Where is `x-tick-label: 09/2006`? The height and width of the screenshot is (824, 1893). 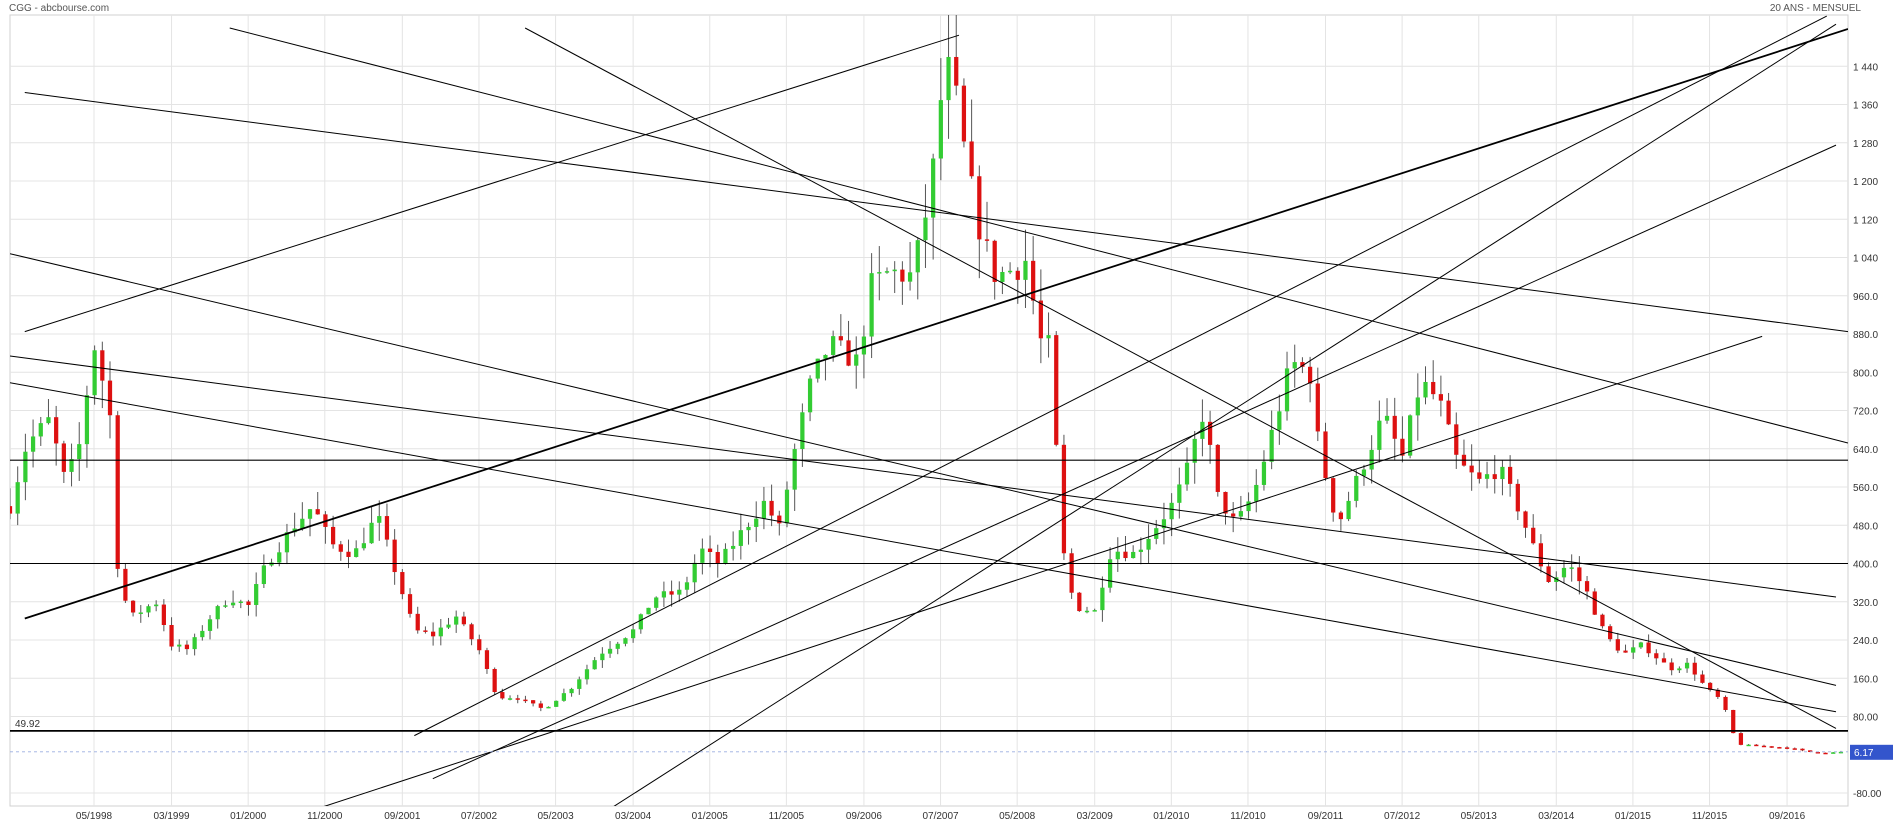 x-tick-label: 09/2006 is located at coordinates (864, 816).